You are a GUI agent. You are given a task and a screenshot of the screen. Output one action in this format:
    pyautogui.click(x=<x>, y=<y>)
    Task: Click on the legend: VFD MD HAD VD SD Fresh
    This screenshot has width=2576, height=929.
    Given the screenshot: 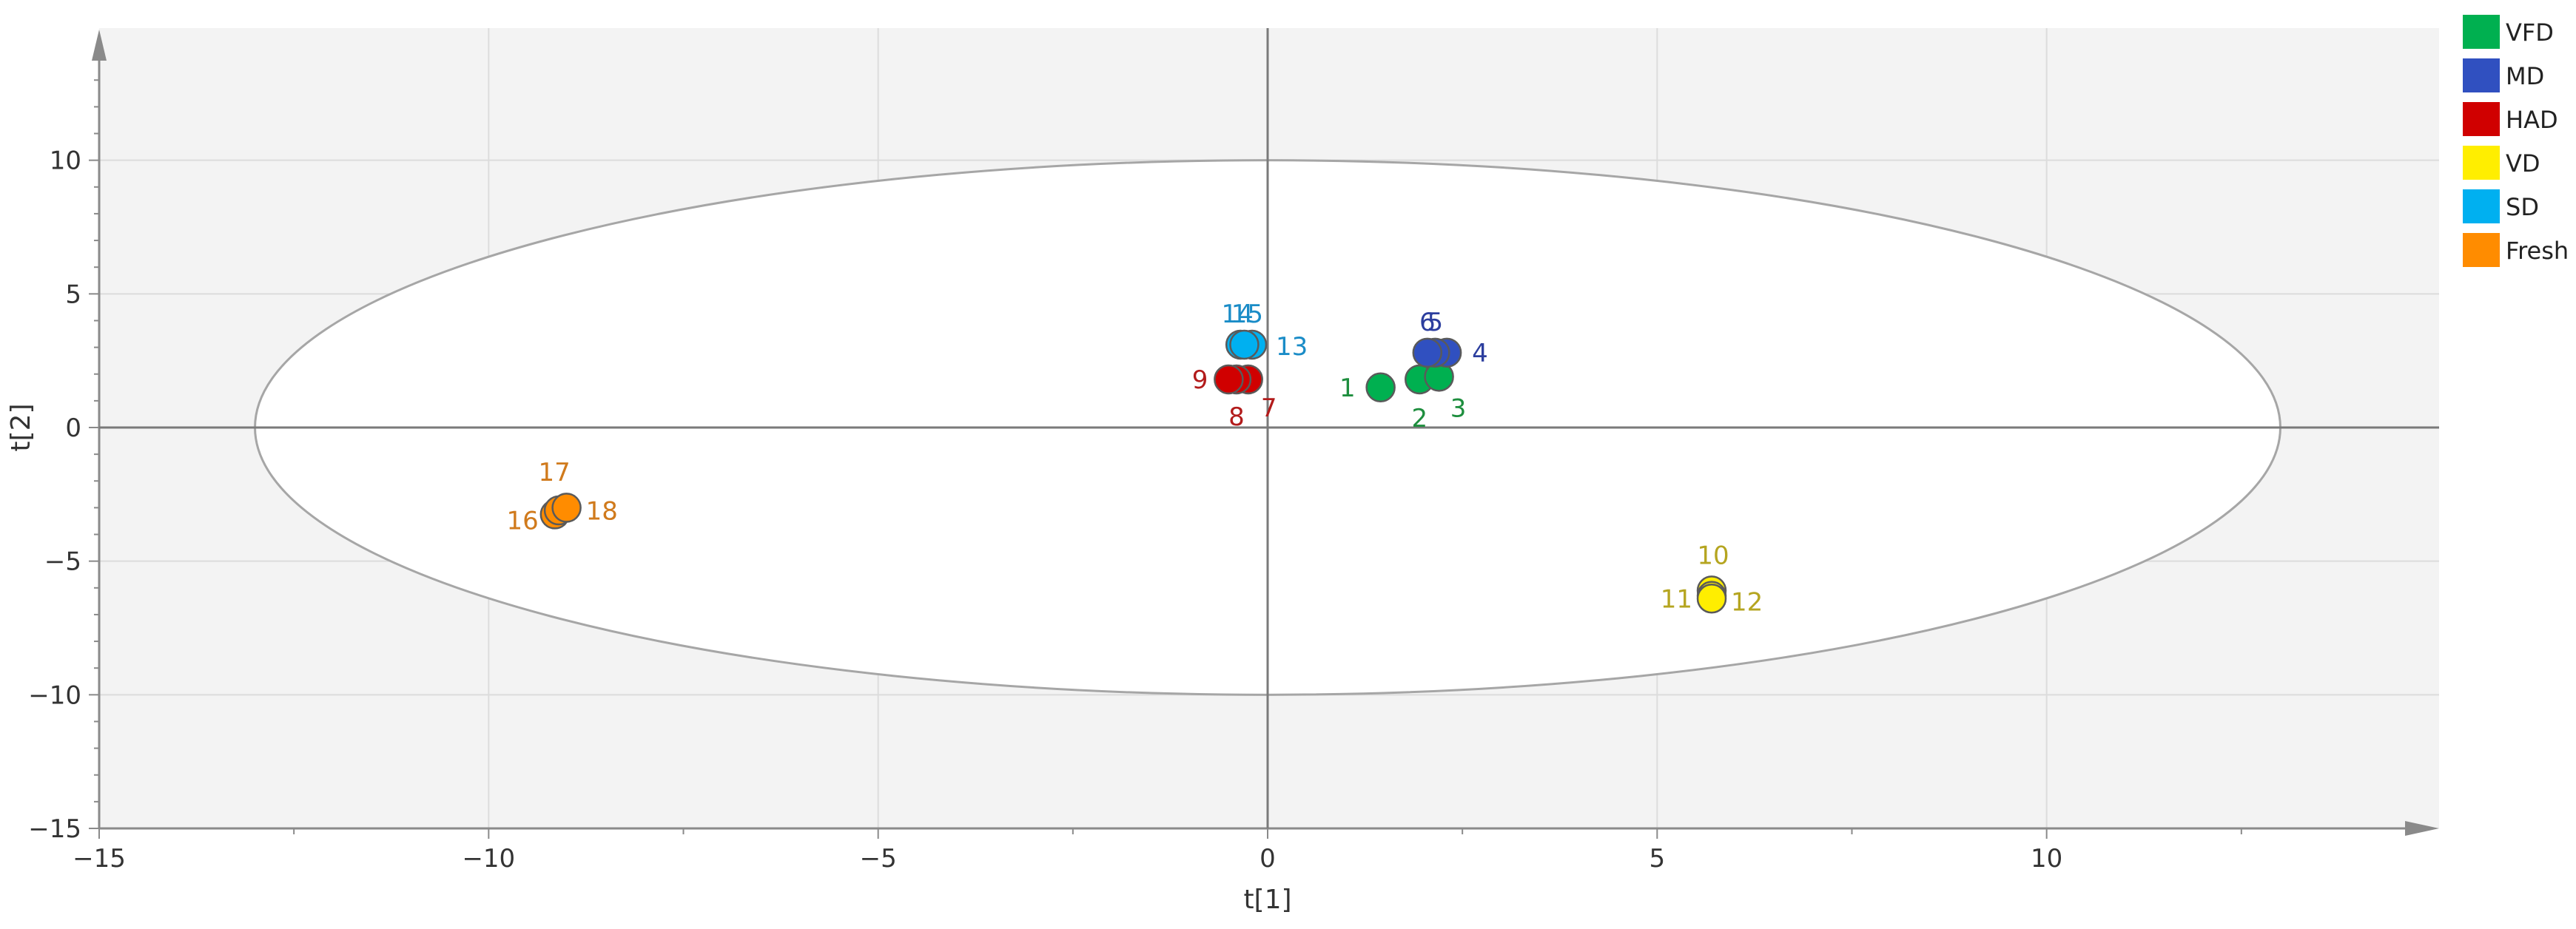 What is the action you would take?
    pyautogui.click(x=2516, y=141)
    